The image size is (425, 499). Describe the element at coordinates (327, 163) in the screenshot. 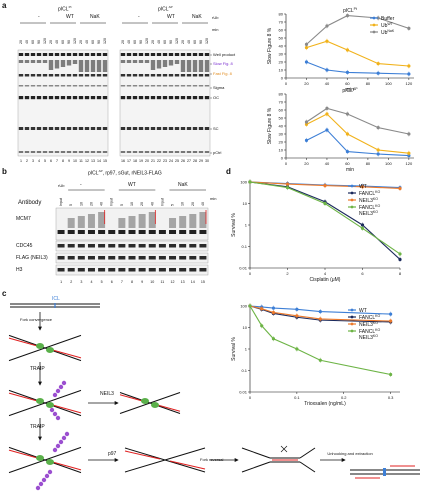

I see `x-tick-label: 40` at that location.